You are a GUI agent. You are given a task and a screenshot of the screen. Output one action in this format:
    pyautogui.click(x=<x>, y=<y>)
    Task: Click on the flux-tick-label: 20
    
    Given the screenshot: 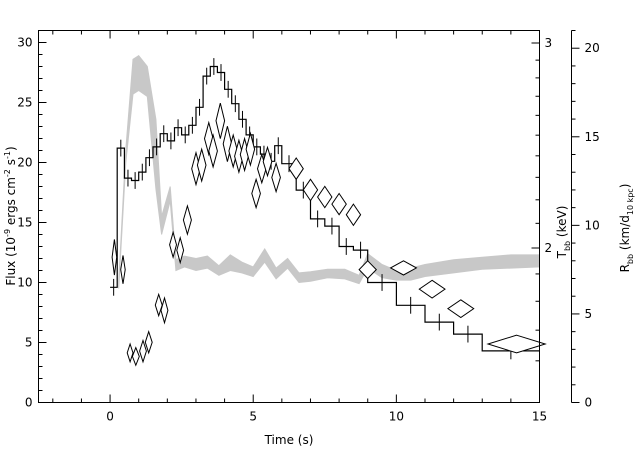 What is the action you would take?
    pyautogui.click(x=24, y=163)
    